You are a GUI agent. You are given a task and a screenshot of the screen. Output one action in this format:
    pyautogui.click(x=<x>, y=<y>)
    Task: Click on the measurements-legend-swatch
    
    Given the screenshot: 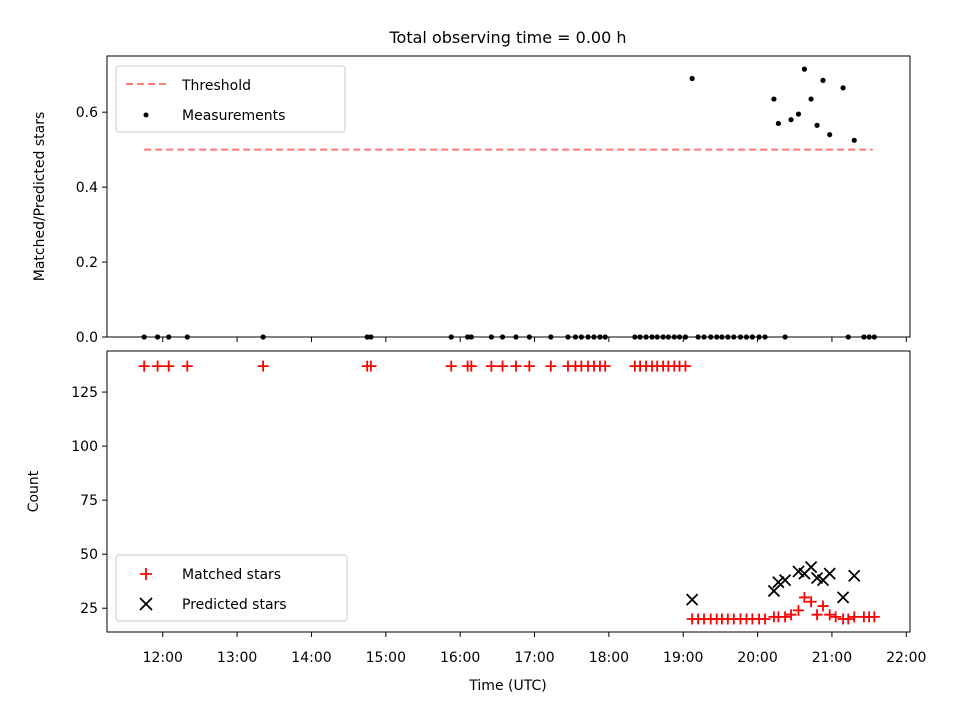 What is the action you would take?
    pyautogui.click(x=146, y=115)
    